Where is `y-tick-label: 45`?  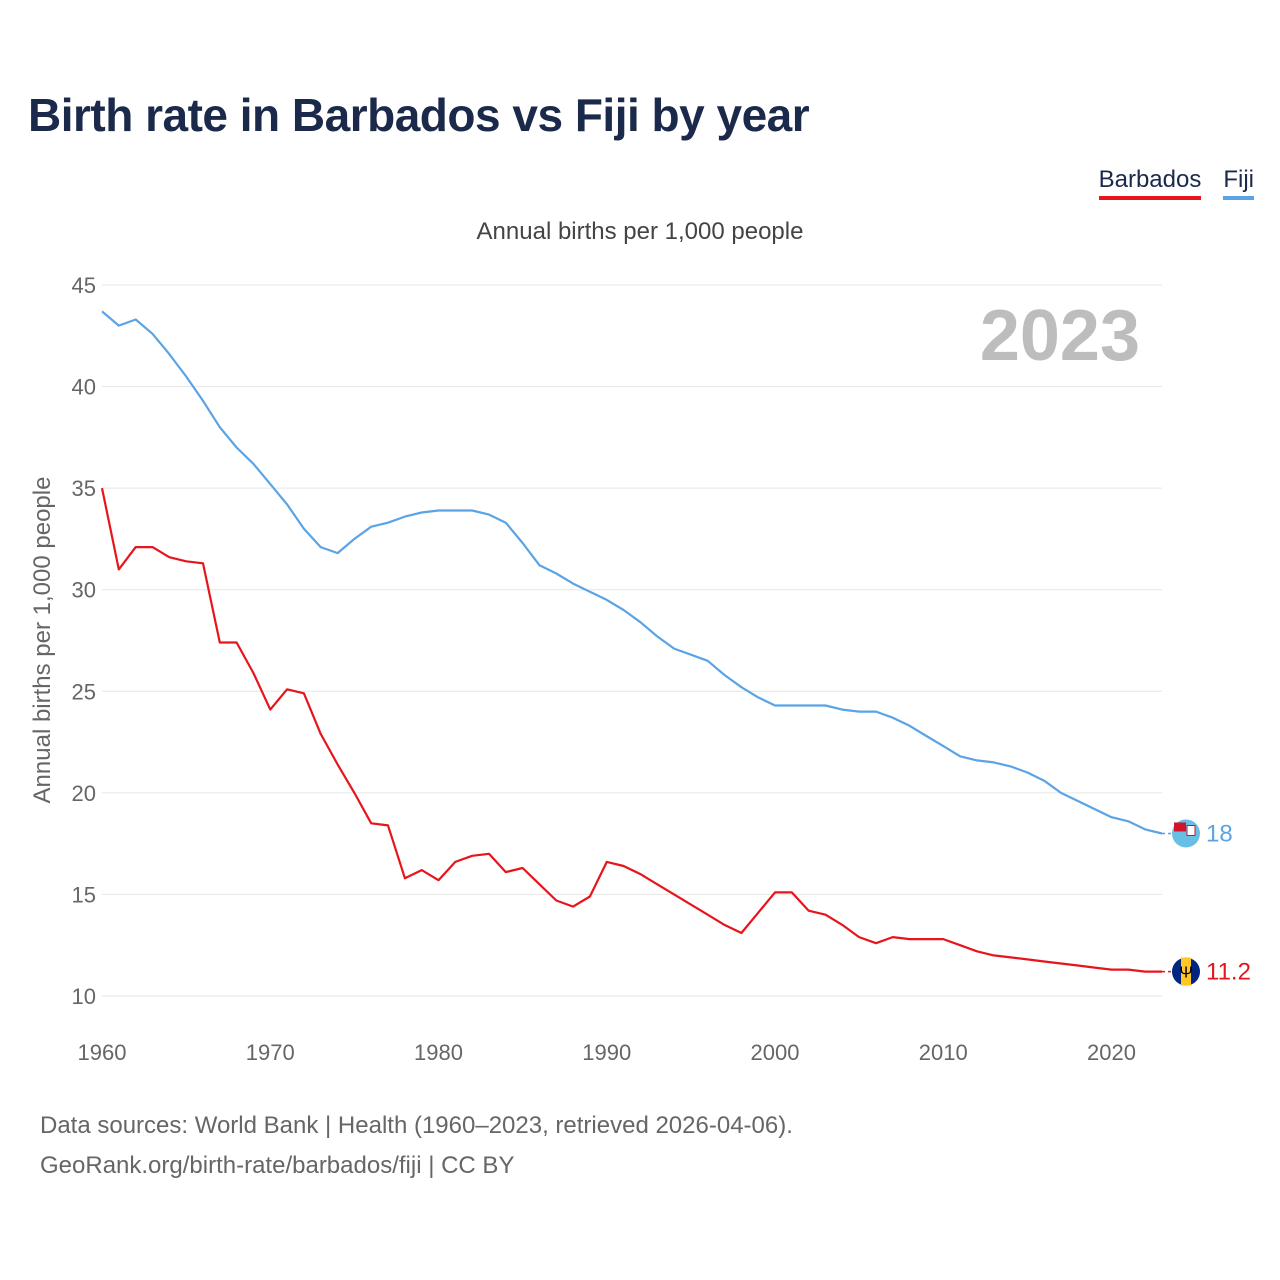
y-tick-label: 45 is located at coordinates (84, 285).